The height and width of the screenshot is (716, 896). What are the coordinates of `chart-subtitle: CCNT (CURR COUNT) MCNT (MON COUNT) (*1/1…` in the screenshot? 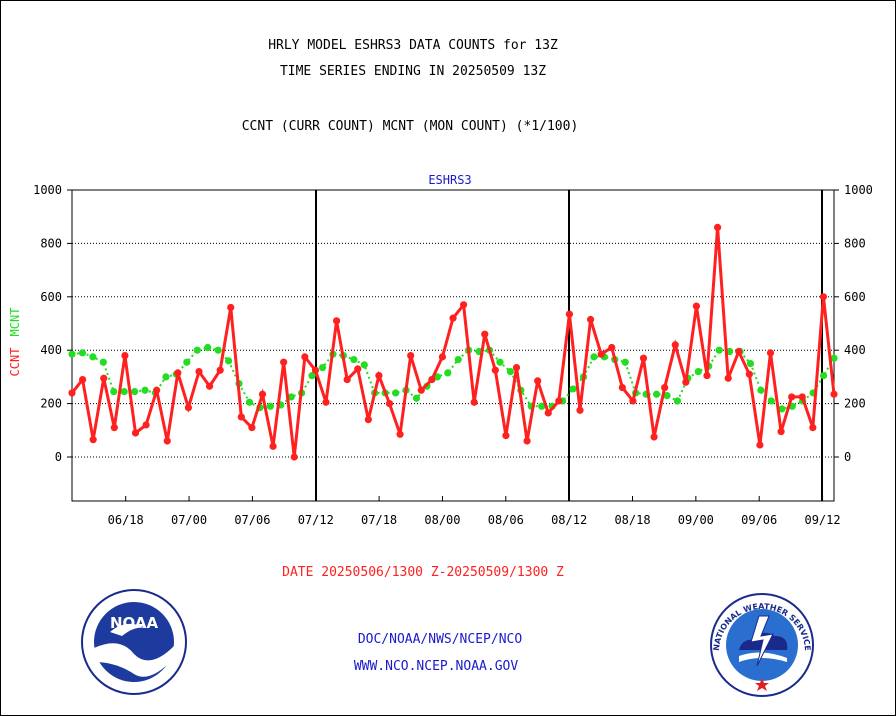 It's located at (410, 126).